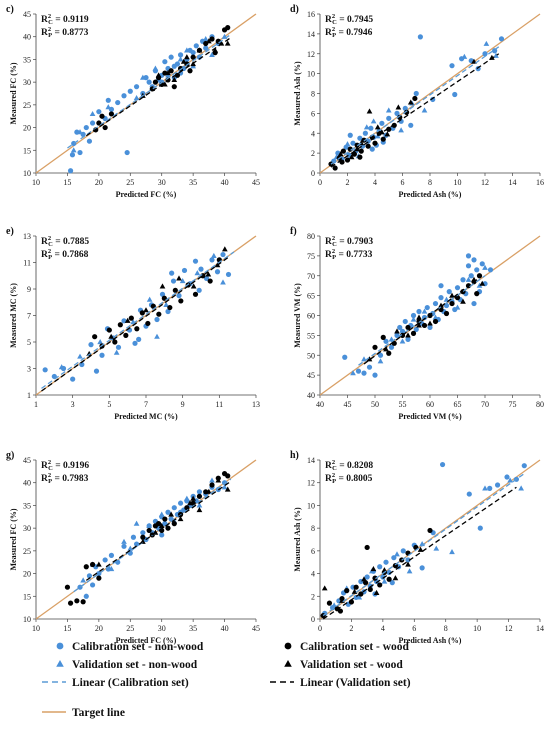 The image size is (550, 755). Describe the element at coordinates (29, 316) in the screenshot. I see `y-tick-label: 7` at that location.